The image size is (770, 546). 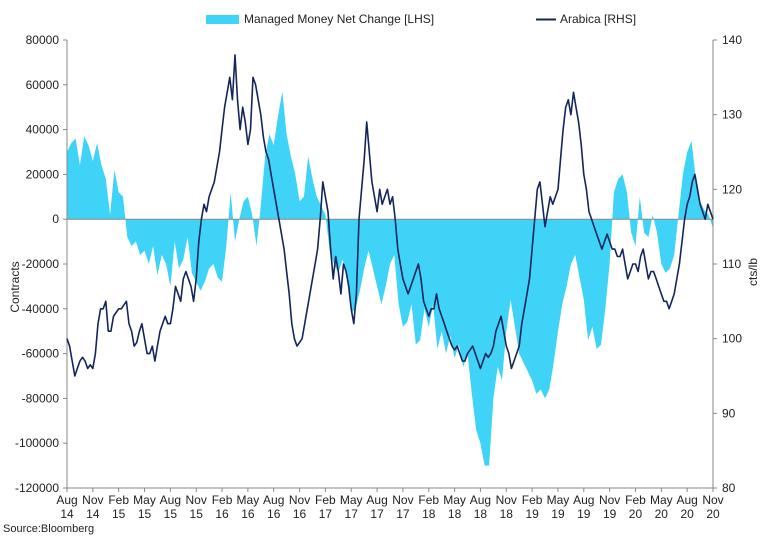 I want to click on y-right-axis-label: cts/lb, so click(x=753, y=272).